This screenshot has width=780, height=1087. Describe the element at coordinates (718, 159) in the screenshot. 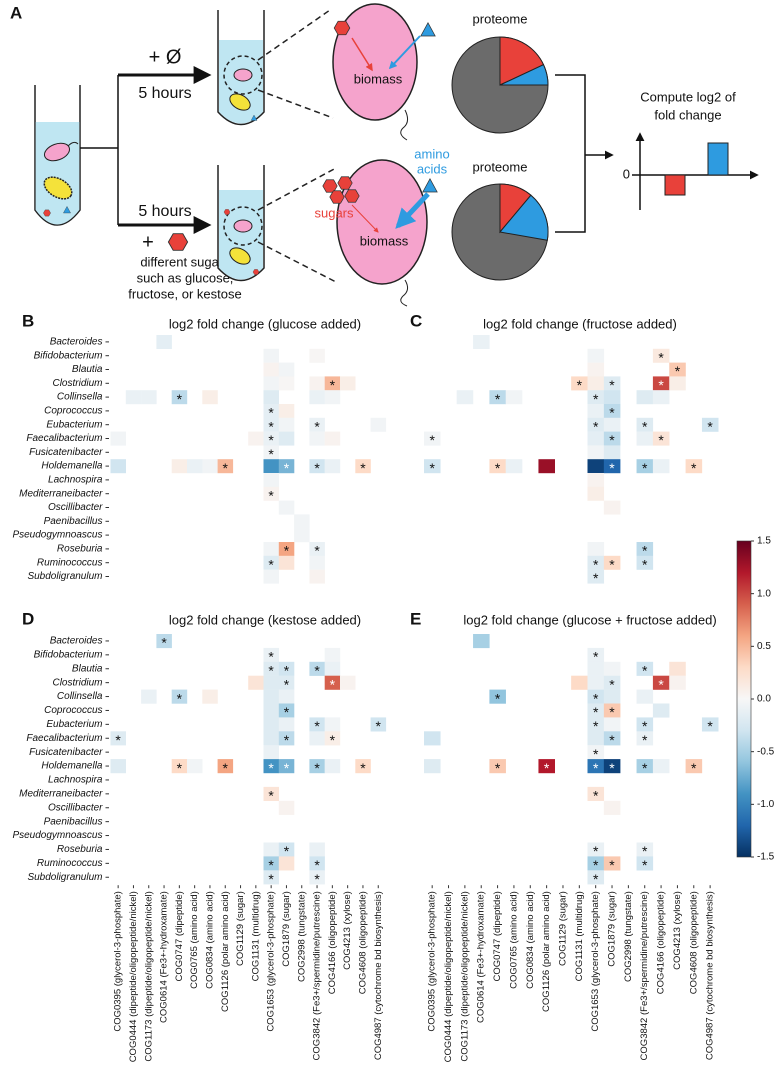

I see `fold-bar` at that location.